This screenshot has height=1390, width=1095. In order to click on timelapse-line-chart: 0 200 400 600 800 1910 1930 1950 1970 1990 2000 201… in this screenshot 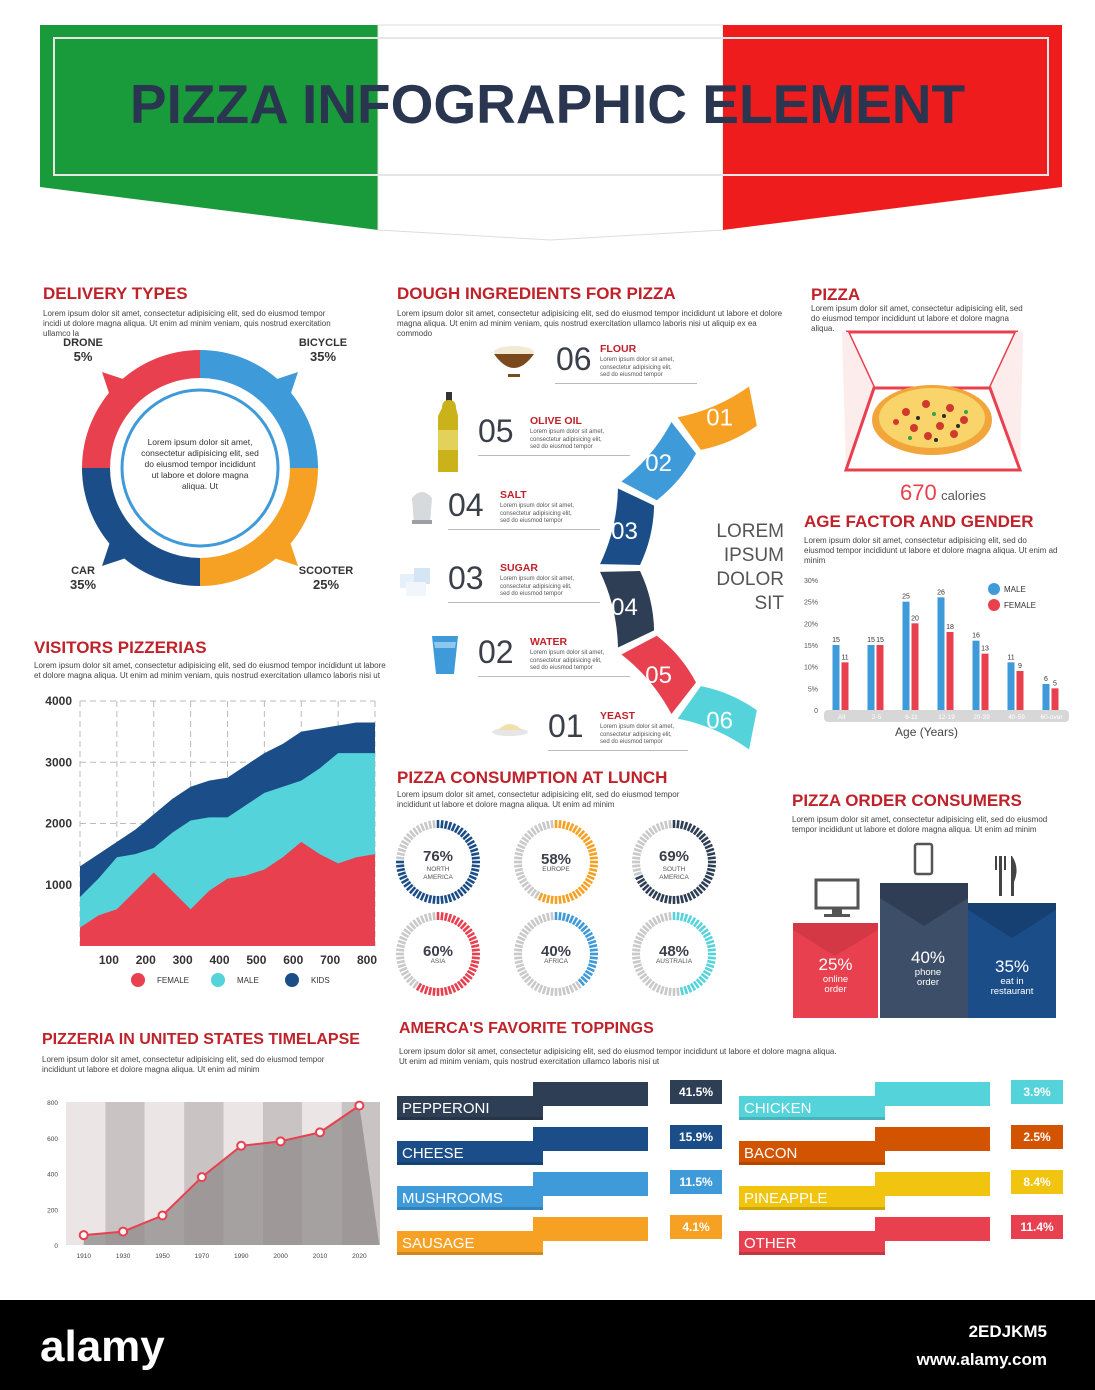, I will do `click(213, 1180)`.